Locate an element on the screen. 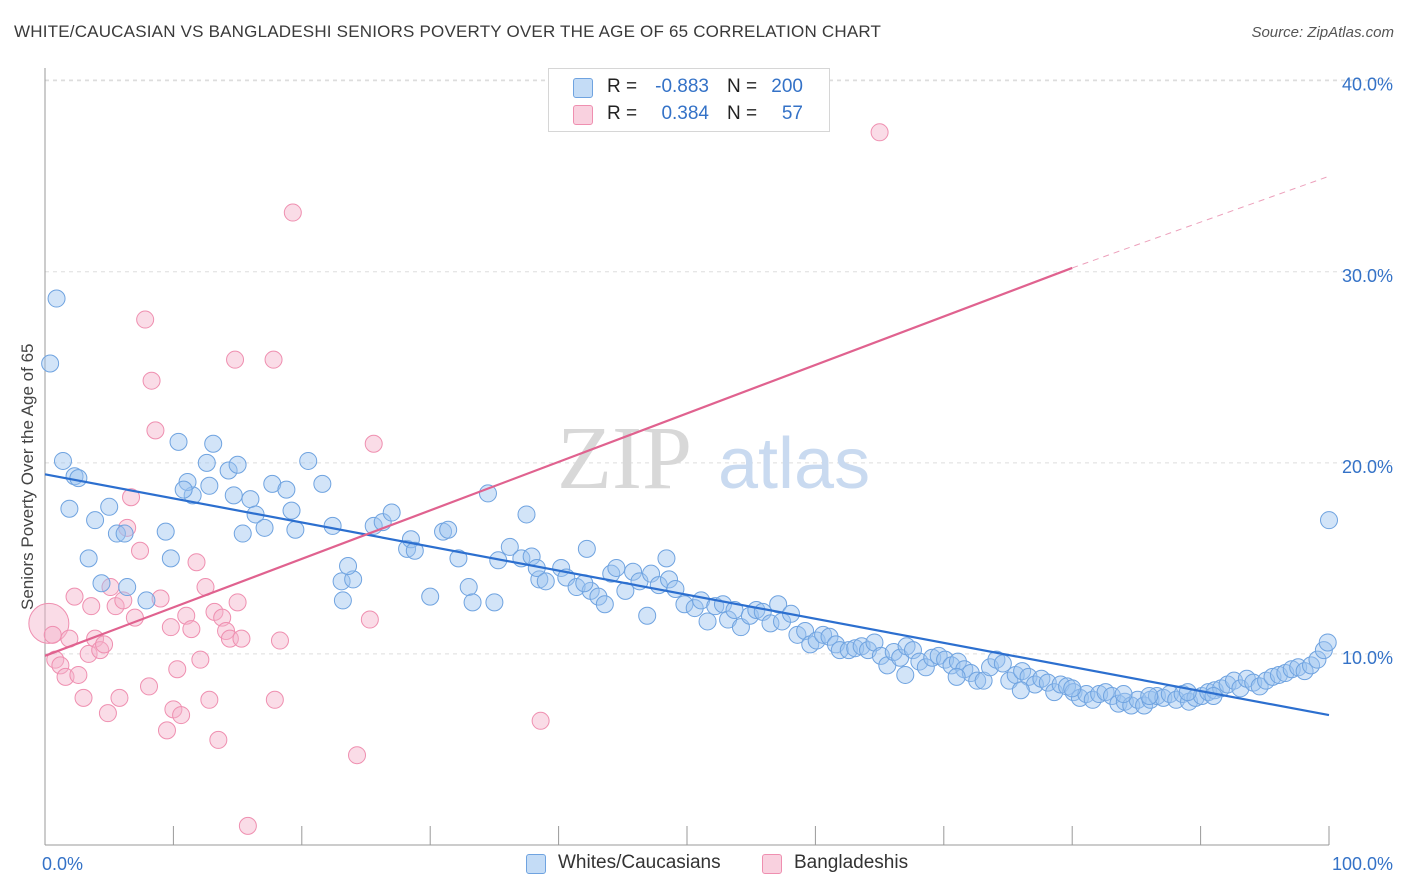 This screenshot has width=1406, height=892. source-label: Source: ZipAtlas.com is located at coordinates (1322, 32).